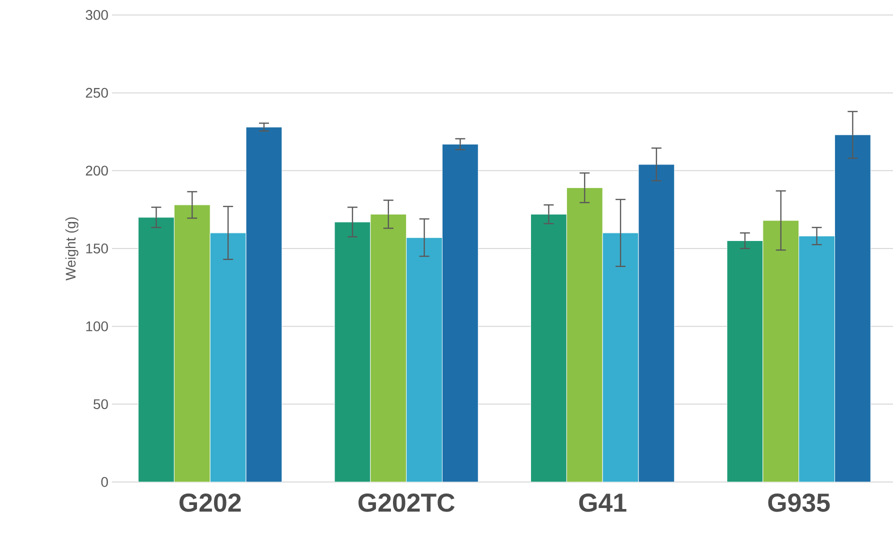 Image resolution: width=893 pixels, height=555 pixels. What do you see at coordinates (97, 249) in the screenshot?
I see `y-tick-label: 150` at bounding box center [97, 249].